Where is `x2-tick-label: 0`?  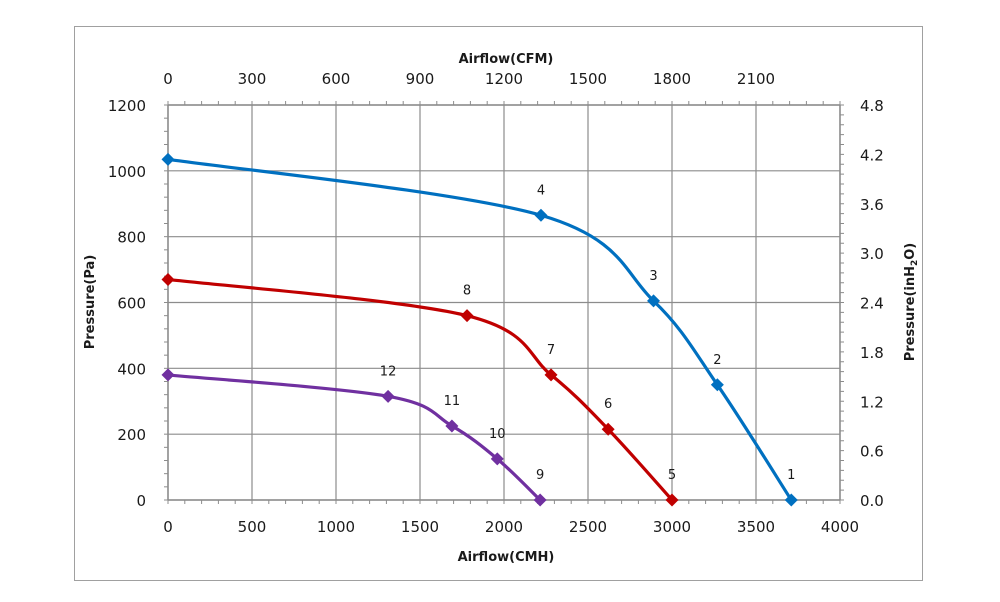
x2-tick-label: 0 is located at coordinates (168, 79).